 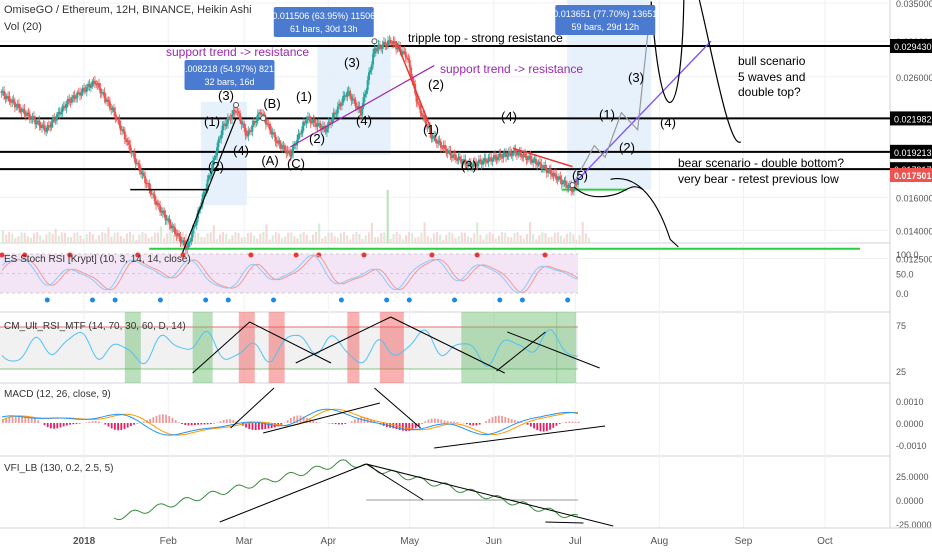 What do you see at coordinates (825, 541) in the screenshot?
I see `time-tick-label: Oct` at bounding box center [825, 541].